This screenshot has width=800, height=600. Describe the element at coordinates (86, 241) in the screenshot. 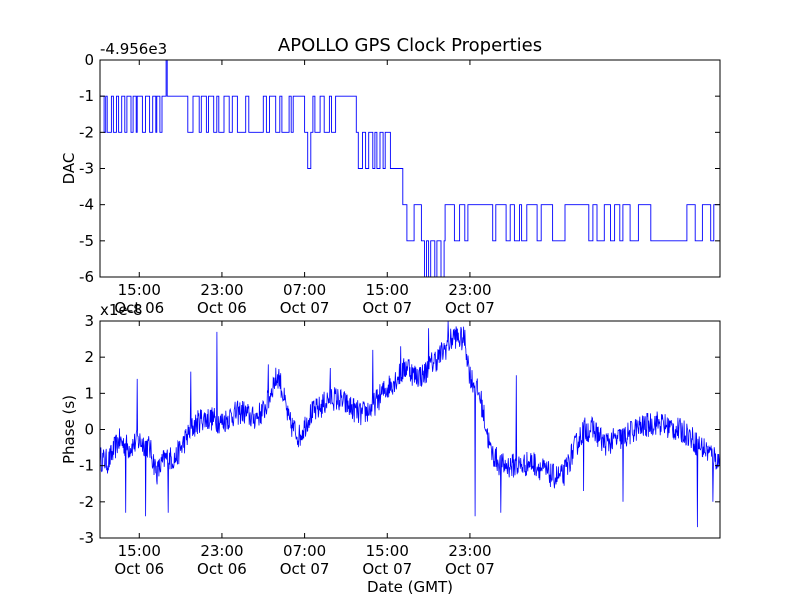

I see `y-tick-label: -5` at that location.